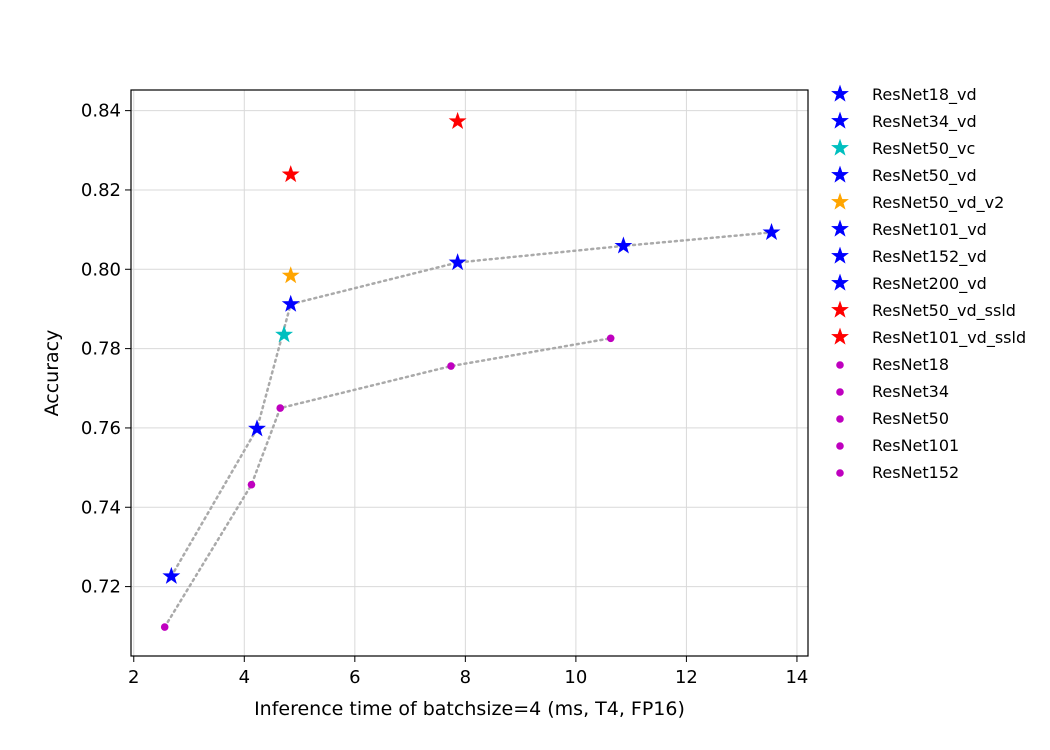 The image size is (1050, 750). I want to click on legend-label: ResNet50, so click(910, 418).